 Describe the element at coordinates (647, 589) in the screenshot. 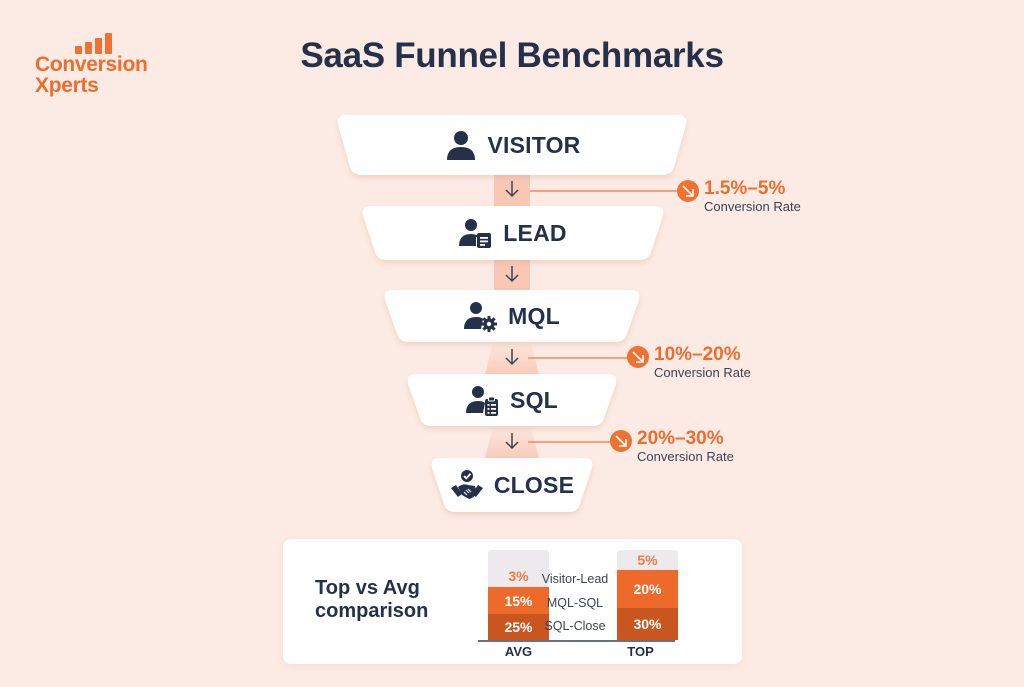

I see `bar-segment-mql-sql: 20%` at that location.